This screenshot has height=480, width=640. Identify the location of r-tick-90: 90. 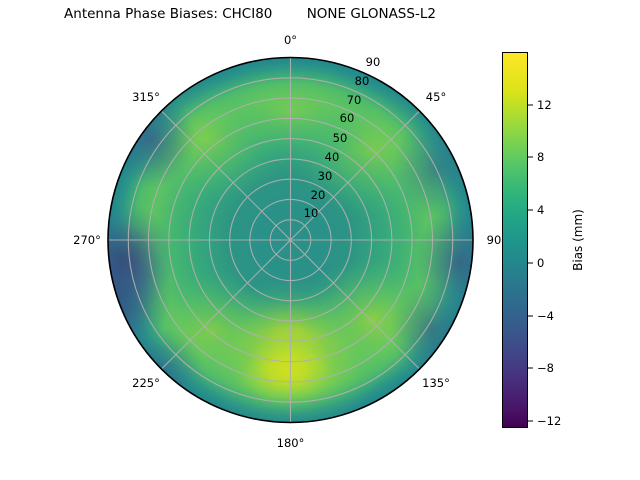
(373, 62).